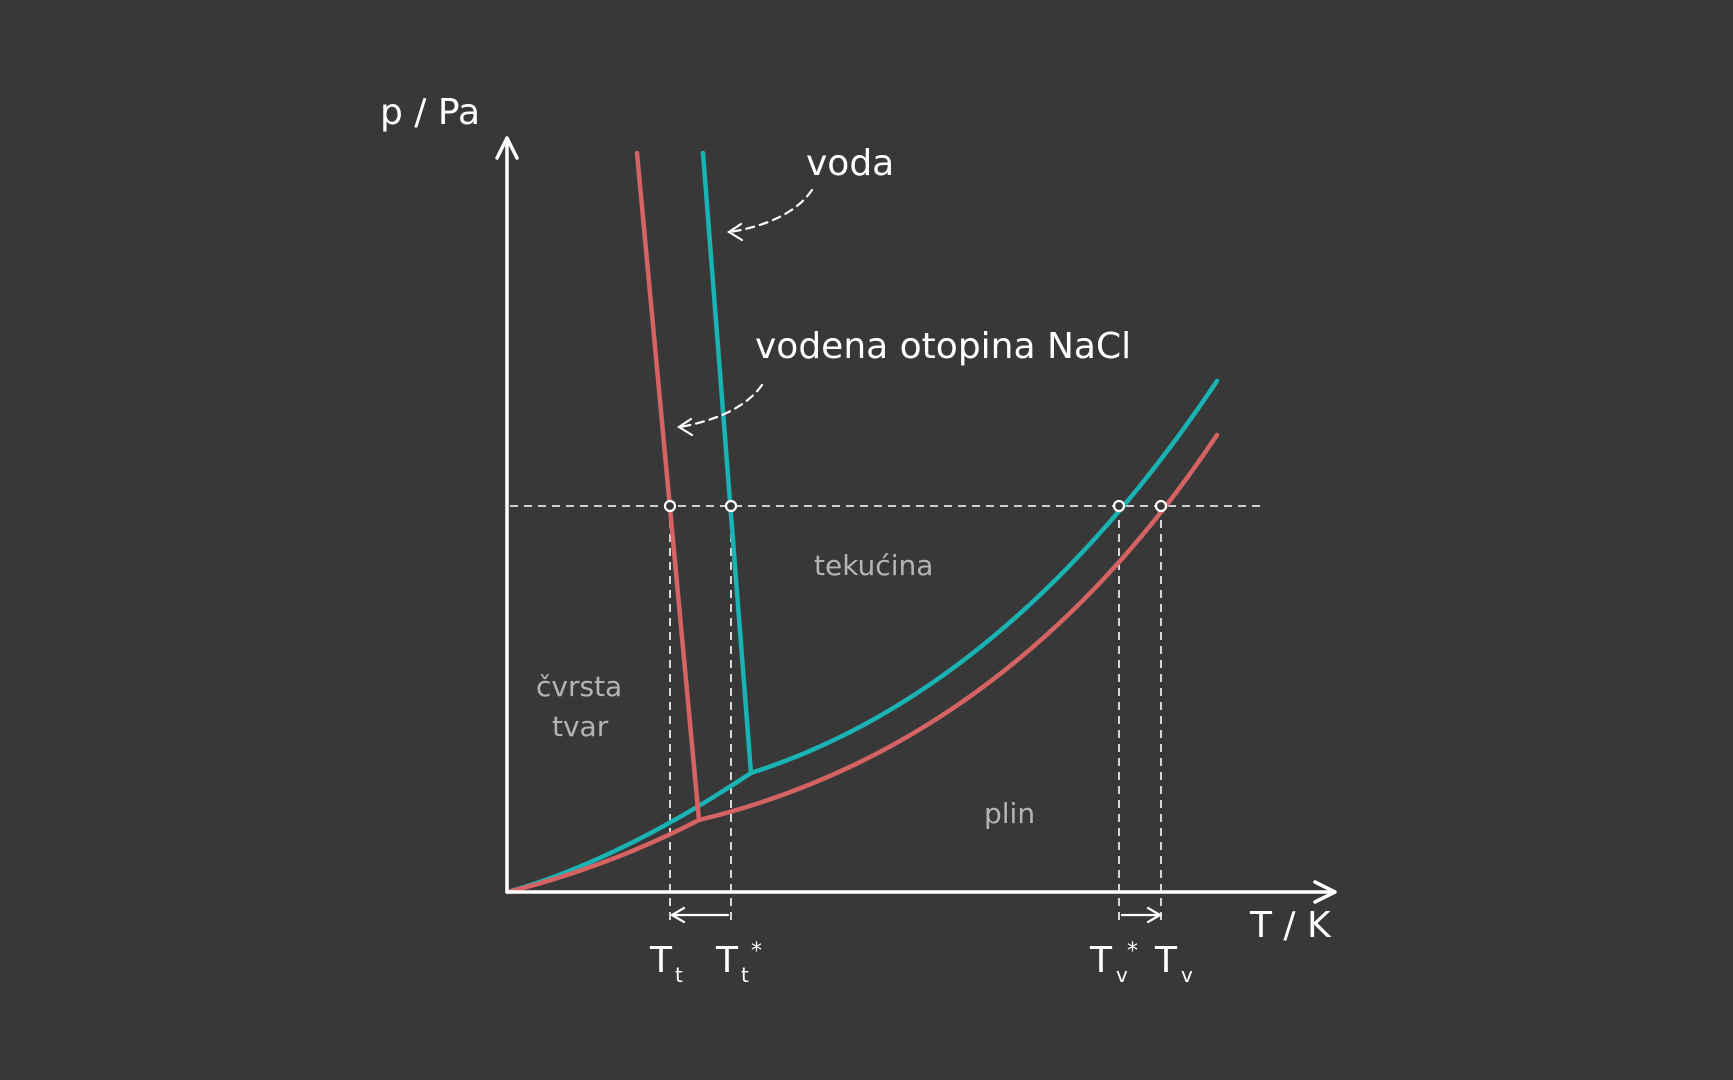  What do you see at coordinates (771, 211) in the screenshot?
I see `water-pointer-arrow` at bounding box center [771, 211].